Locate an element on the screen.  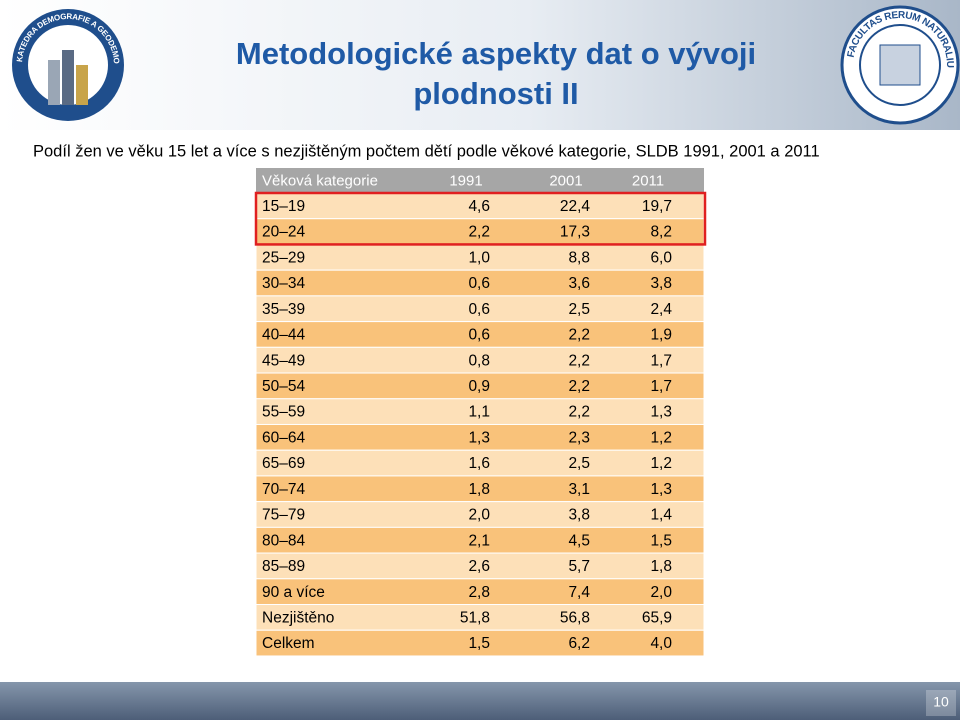
table-cell: 2,1 is located at coordinates (479, 540).